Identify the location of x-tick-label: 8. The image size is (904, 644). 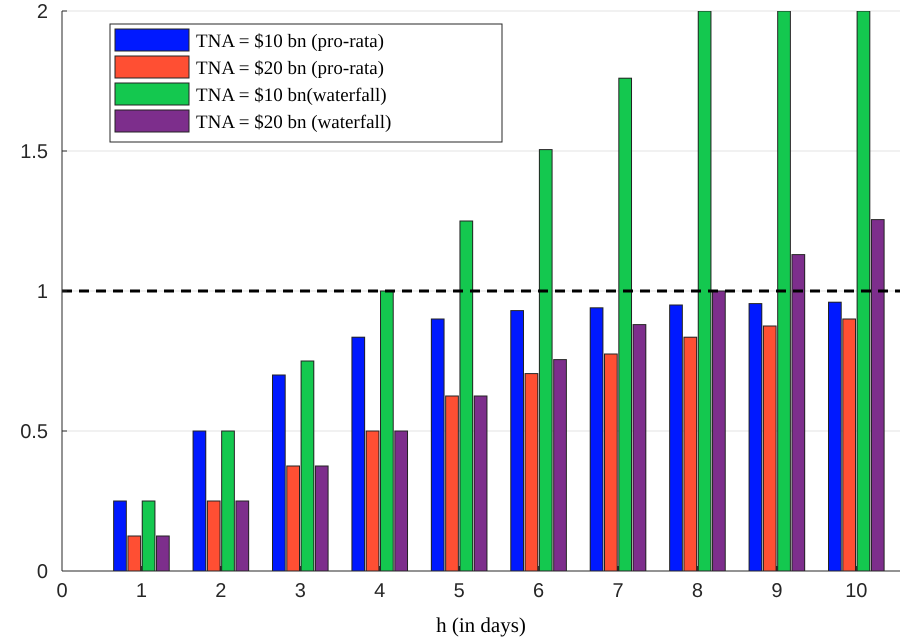
(698, 591).